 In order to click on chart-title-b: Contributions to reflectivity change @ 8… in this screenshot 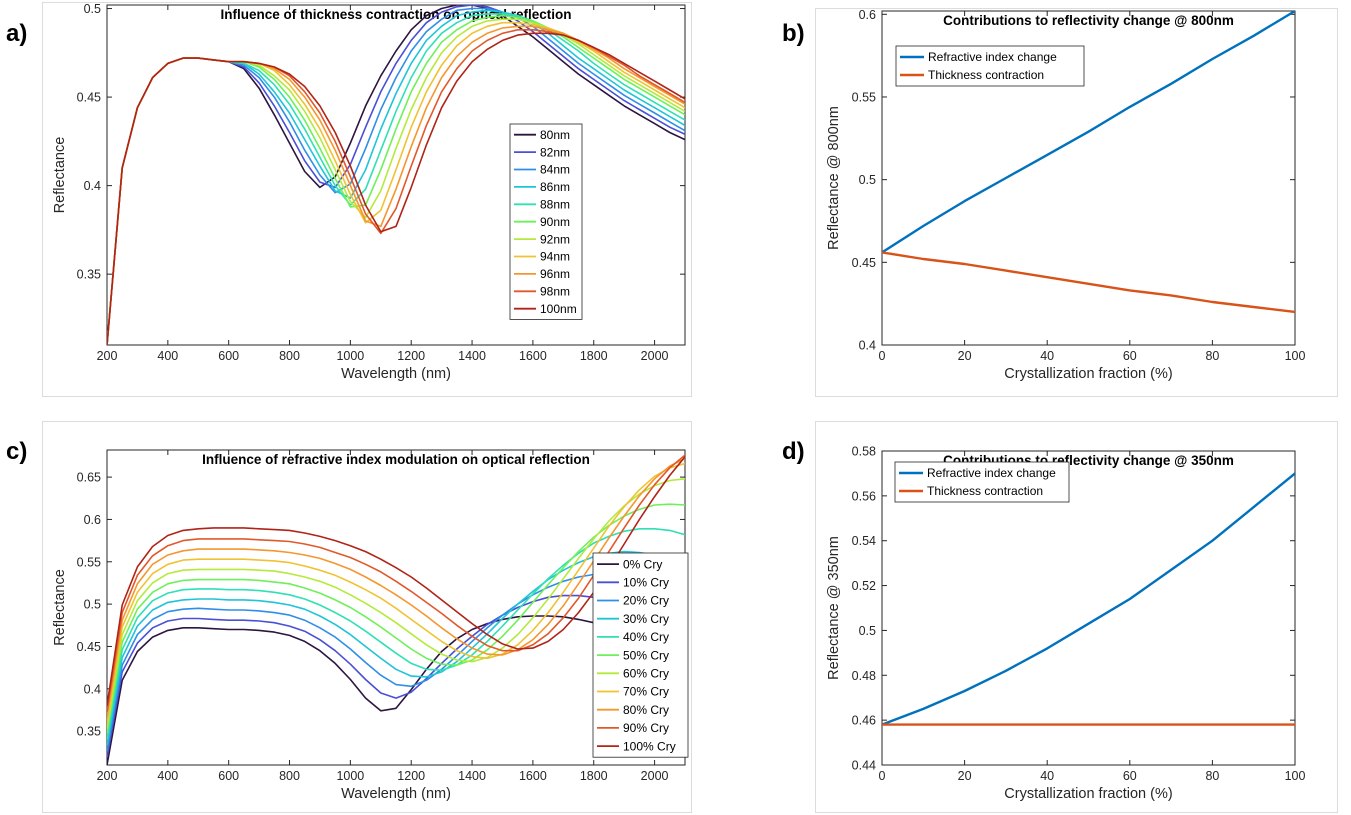, I will do `click(1088, 20)`.